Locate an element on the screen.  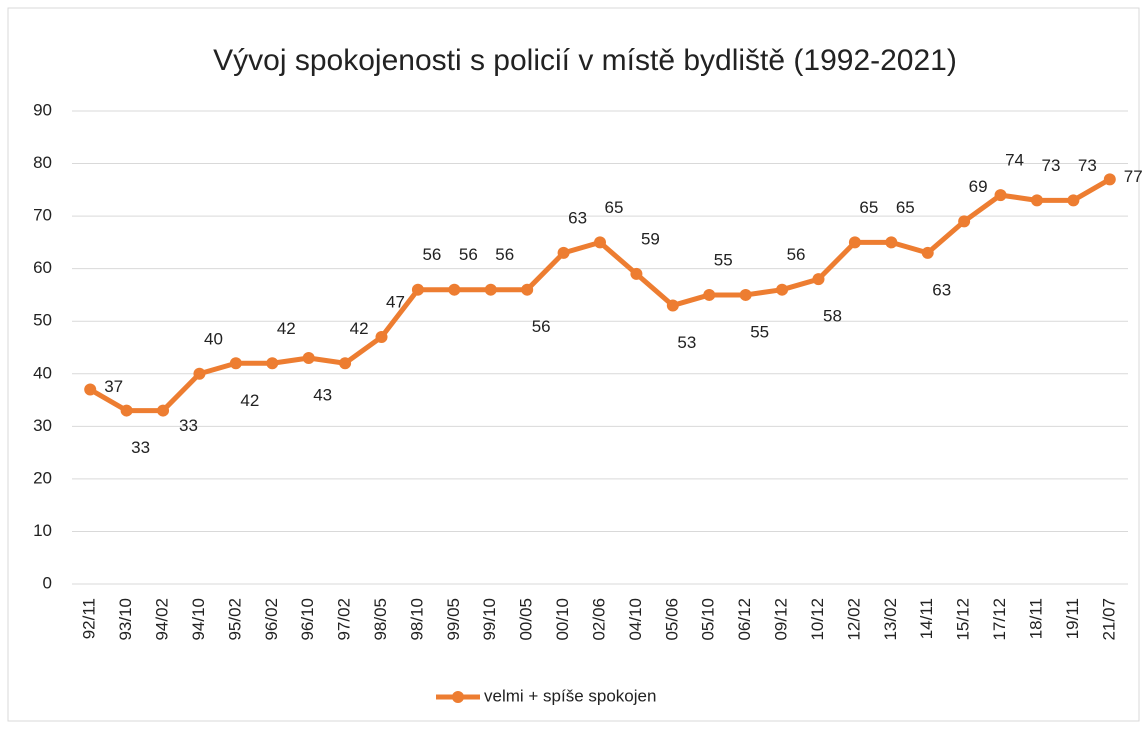
legend-label: velmi + spíše spokojen is located at coordinates (570, 695).